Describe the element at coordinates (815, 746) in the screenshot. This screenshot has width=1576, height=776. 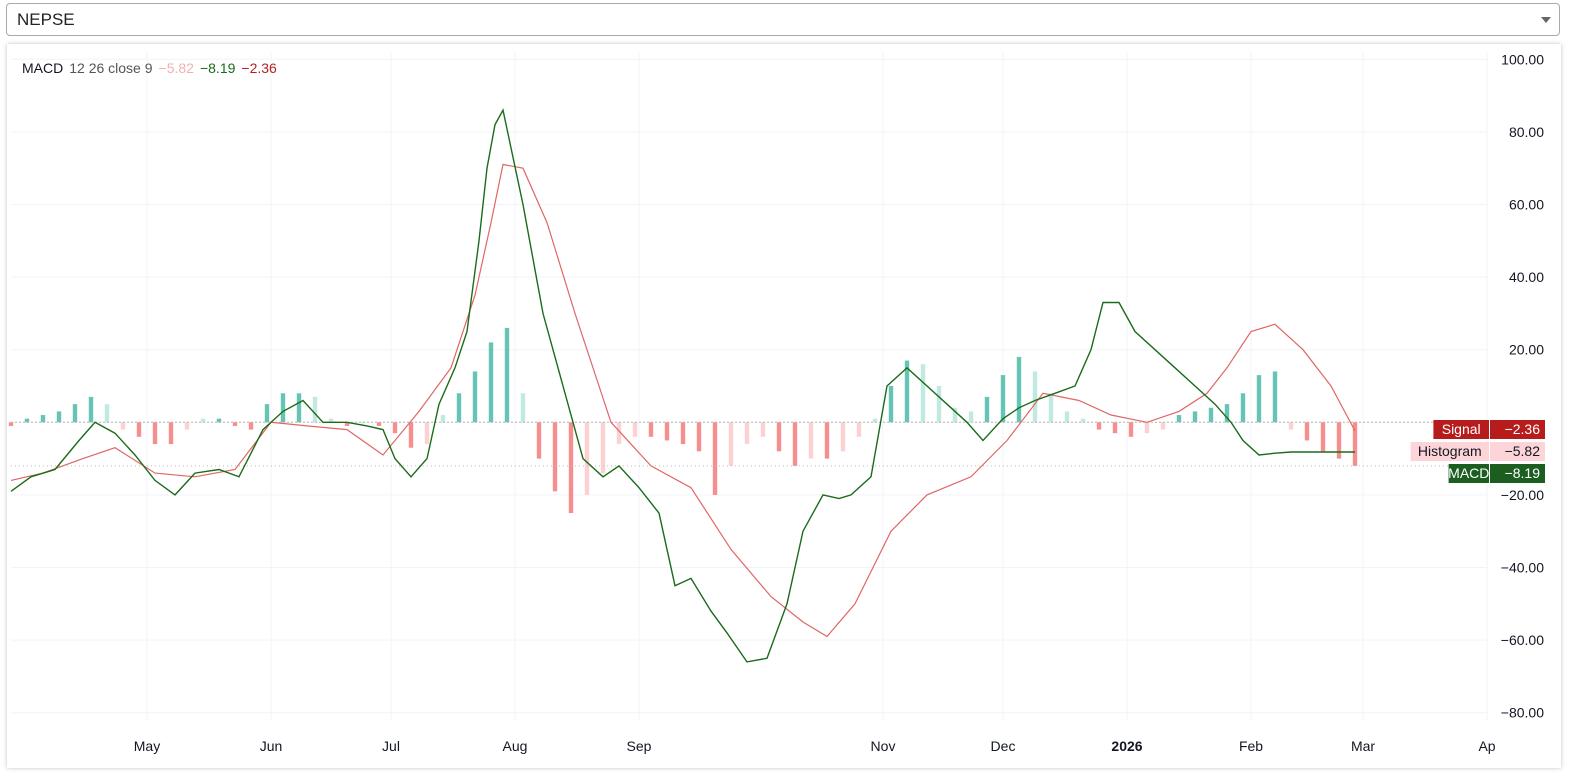
I see `x-axis: May Jun Jul Aug Sep Nov Dec 2026 Feb Mar Ap` at that location.